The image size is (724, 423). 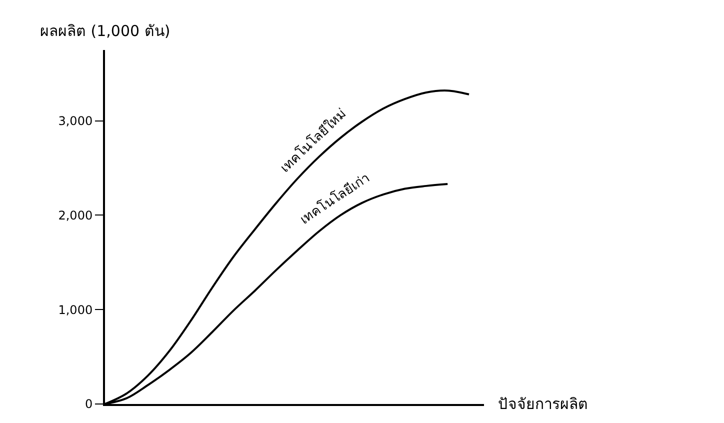 What do you see at coordinates (88, 404) in the screenshot?
I see `y-tick-label: 0` at bounding box center [88, 404].